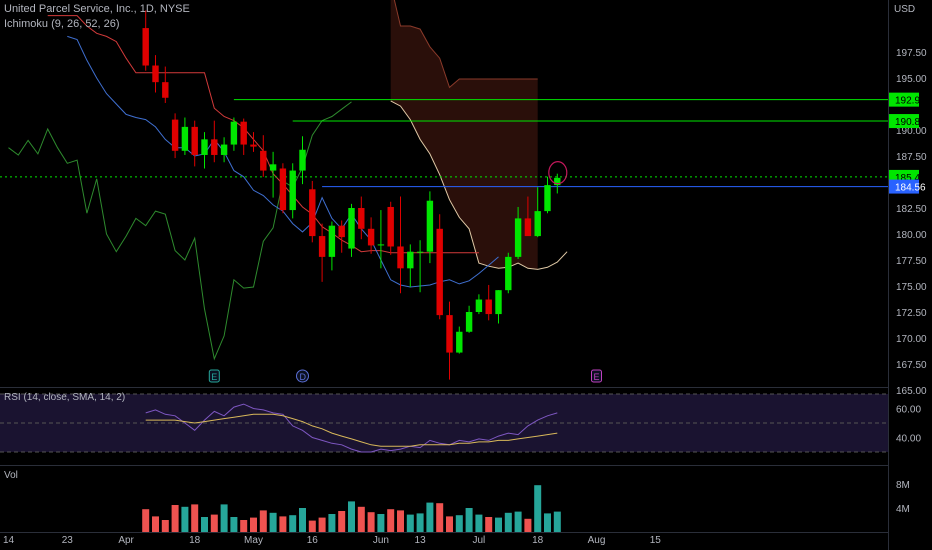 Image resolution: width=932 pixels, height=550 pixels. I want to click on price-tick-label: 165.00, so click(911, 391).